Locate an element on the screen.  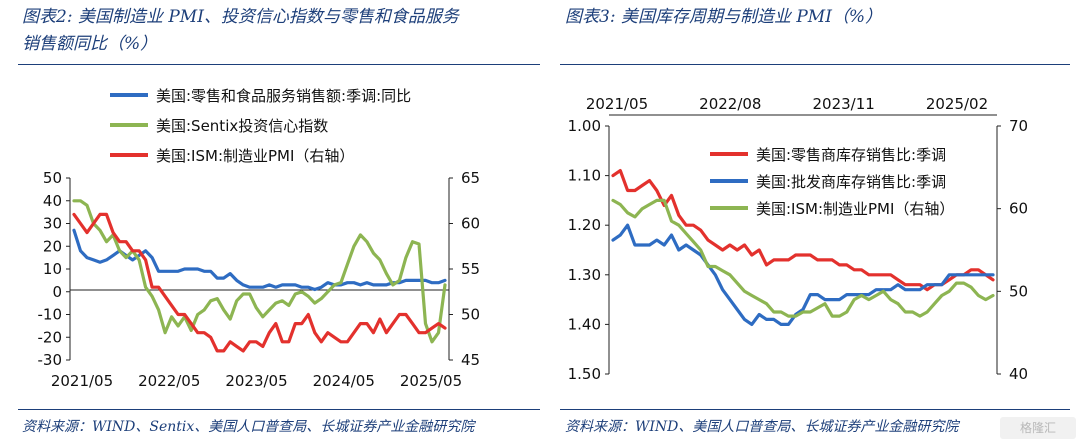
chart2-left-tick-label: 10 is located at coordinates (52, 269).